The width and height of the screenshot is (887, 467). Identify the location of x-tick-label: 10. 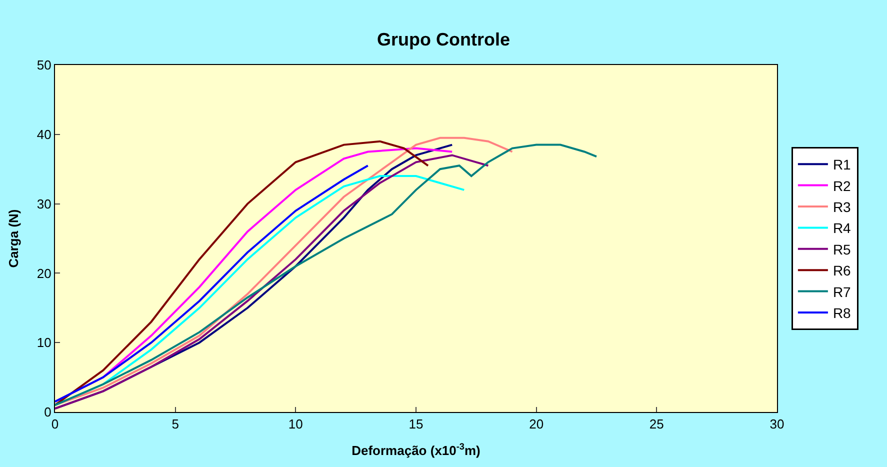
(295, 424).